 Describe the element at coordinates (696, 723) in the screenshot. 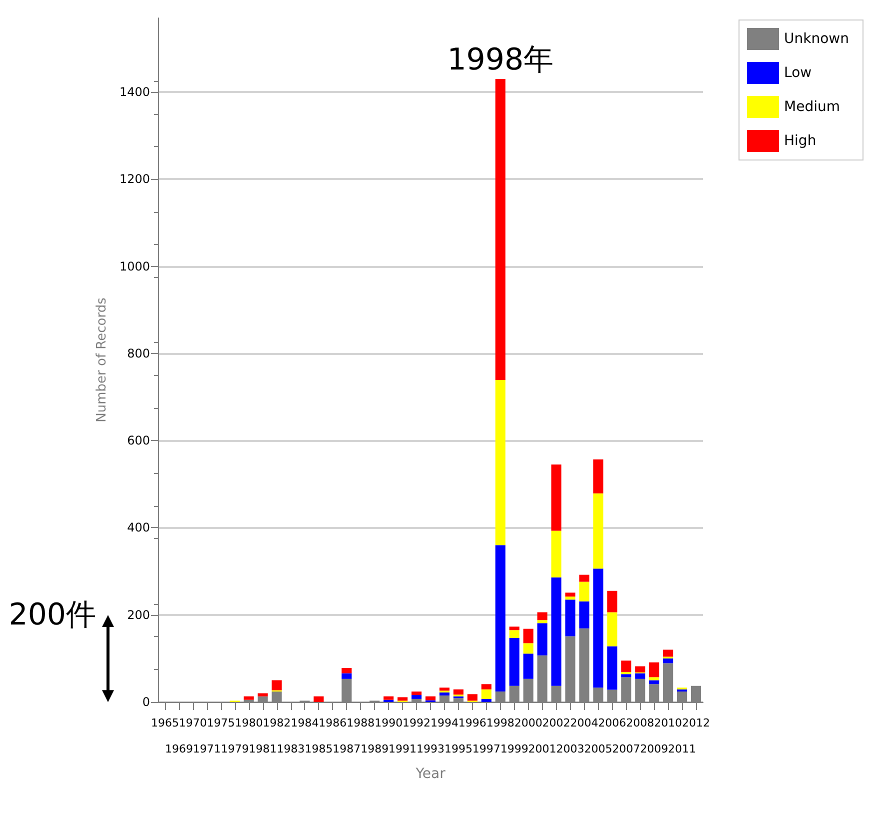

I see `x-tick-label: 2012` at that location.